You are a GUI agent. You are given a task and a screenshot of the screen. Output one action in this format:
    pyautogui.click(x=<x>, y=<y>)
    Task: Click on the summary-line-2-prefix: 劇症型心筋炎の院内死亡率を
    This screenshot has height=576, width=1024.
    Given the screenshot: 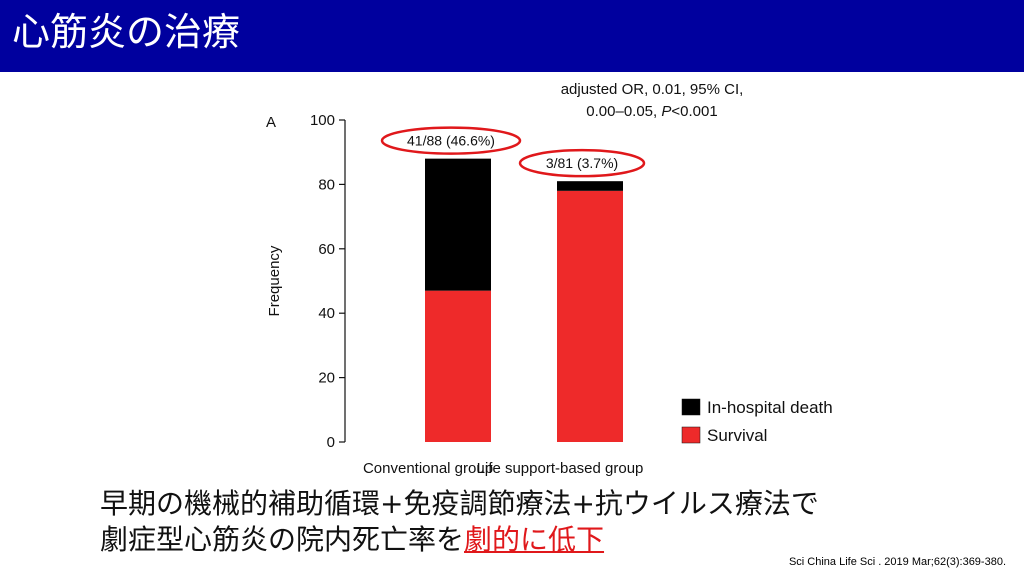 What is the action you would take?
    pyautogui.click(x=282, y=539)
    